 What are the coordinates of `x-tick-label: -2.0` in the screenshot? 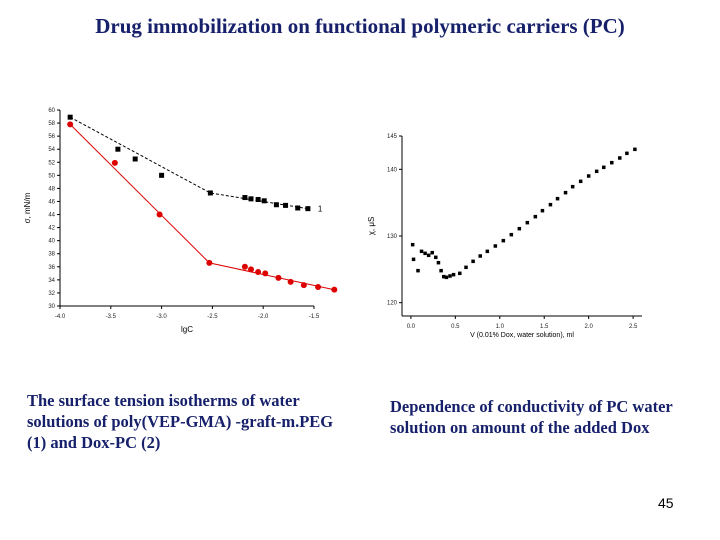 It's located at (263, 317).